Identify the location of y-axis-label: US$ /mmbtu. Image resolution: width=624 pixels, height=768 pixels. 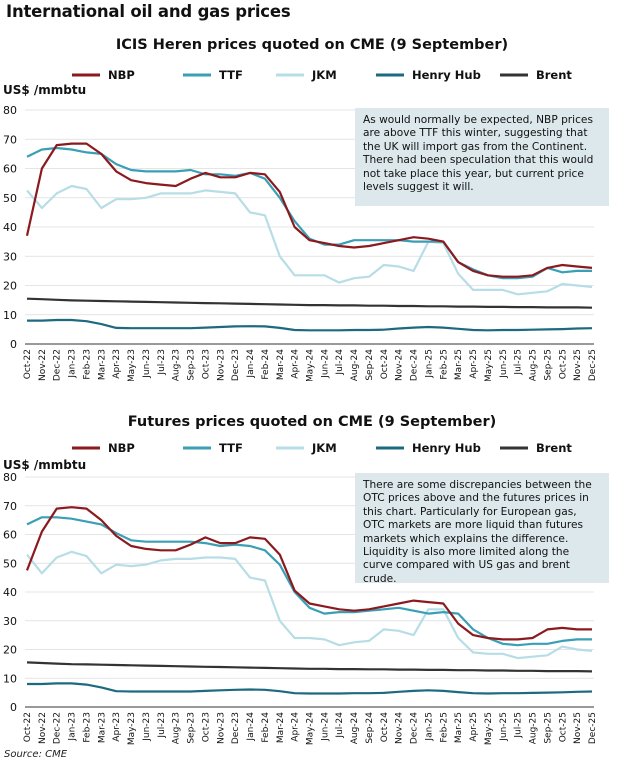
(44, 90).